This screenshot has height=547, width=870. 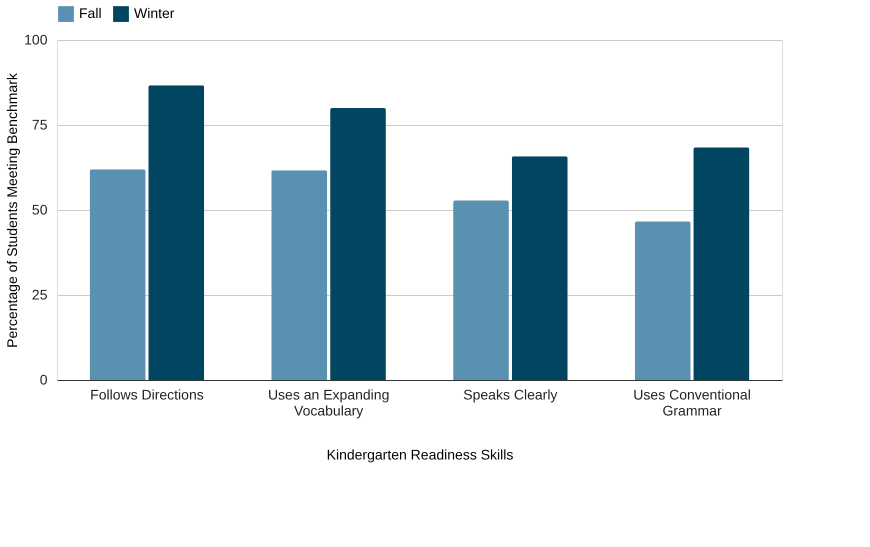 I want to click on y-tick-label: 100, so click(x=36, y=40).